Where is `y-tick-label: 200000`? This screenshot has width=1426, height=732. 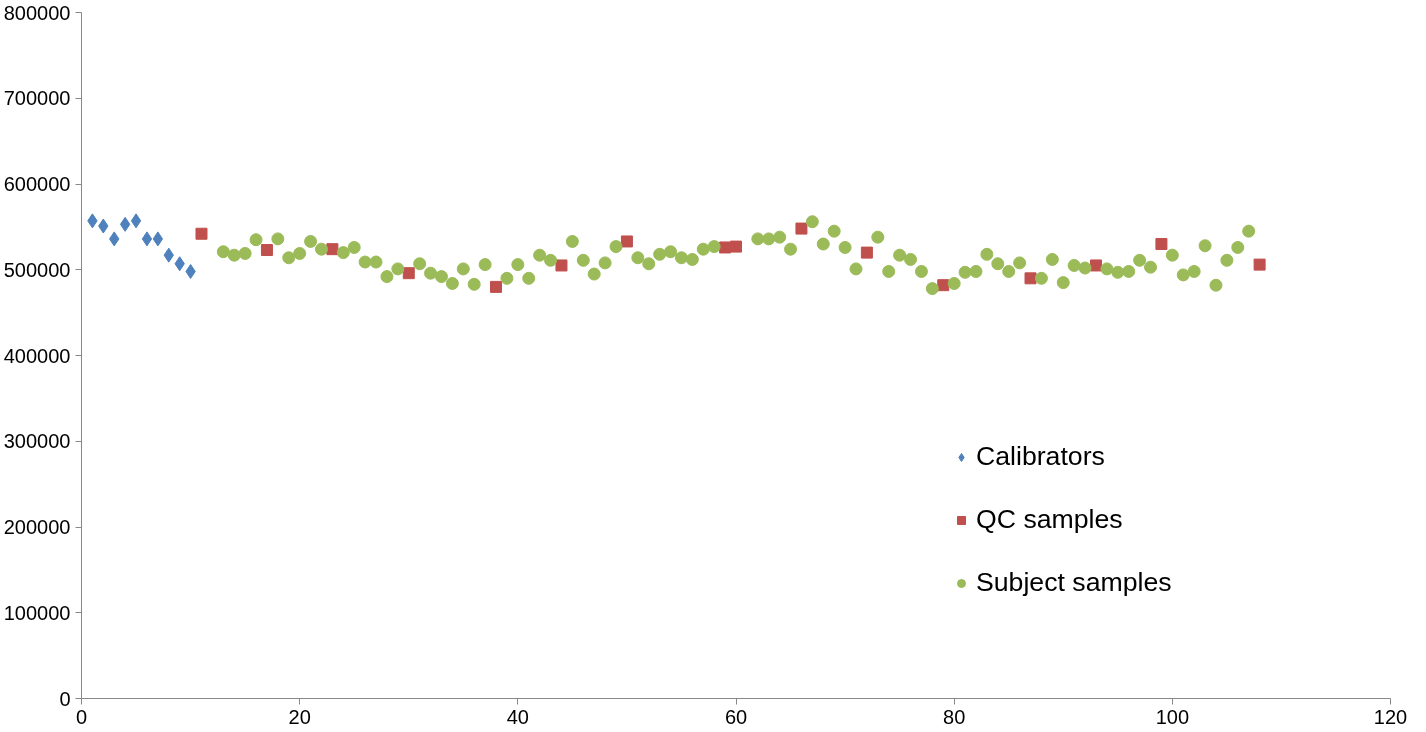 y-tick-label: 200000 is located at coordinates (37, 527).